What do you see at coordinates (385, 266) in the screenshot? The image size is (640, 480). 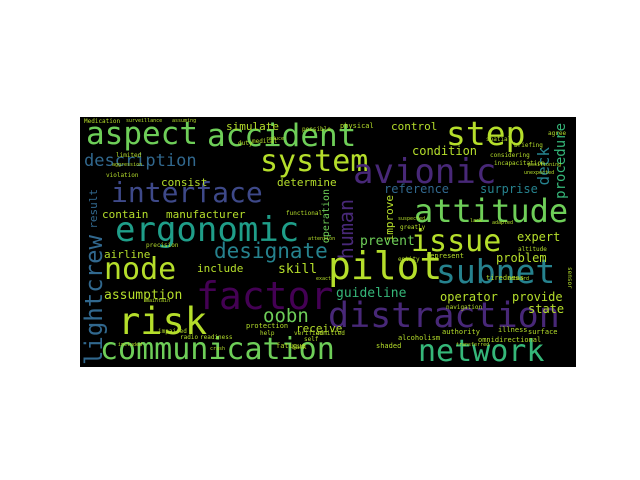 I see `word-pilot: pilot` at bounding box center [385, 266].